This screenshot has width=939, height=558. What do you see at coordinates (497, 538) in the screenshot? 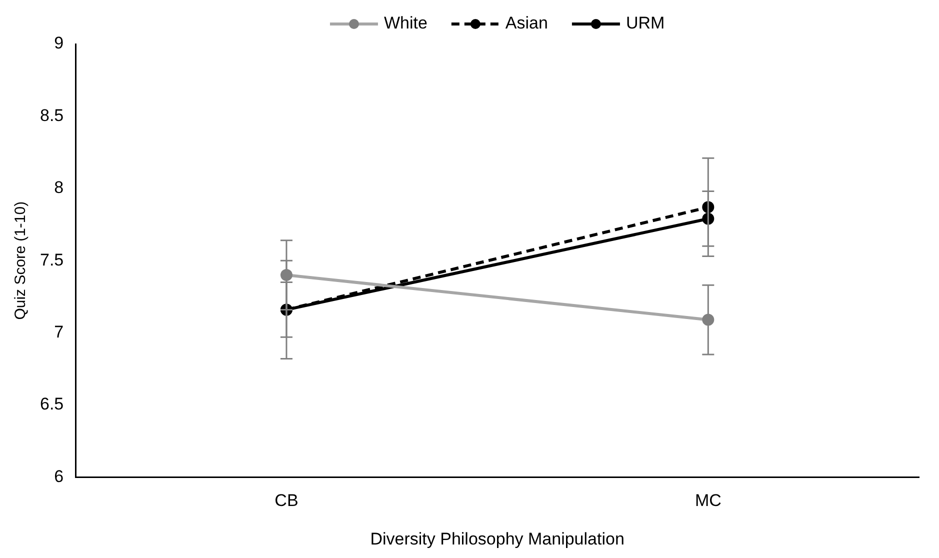
I see `x-axis-title: Diversity Philosophy Manipulation` at bounding box center [497, 538].